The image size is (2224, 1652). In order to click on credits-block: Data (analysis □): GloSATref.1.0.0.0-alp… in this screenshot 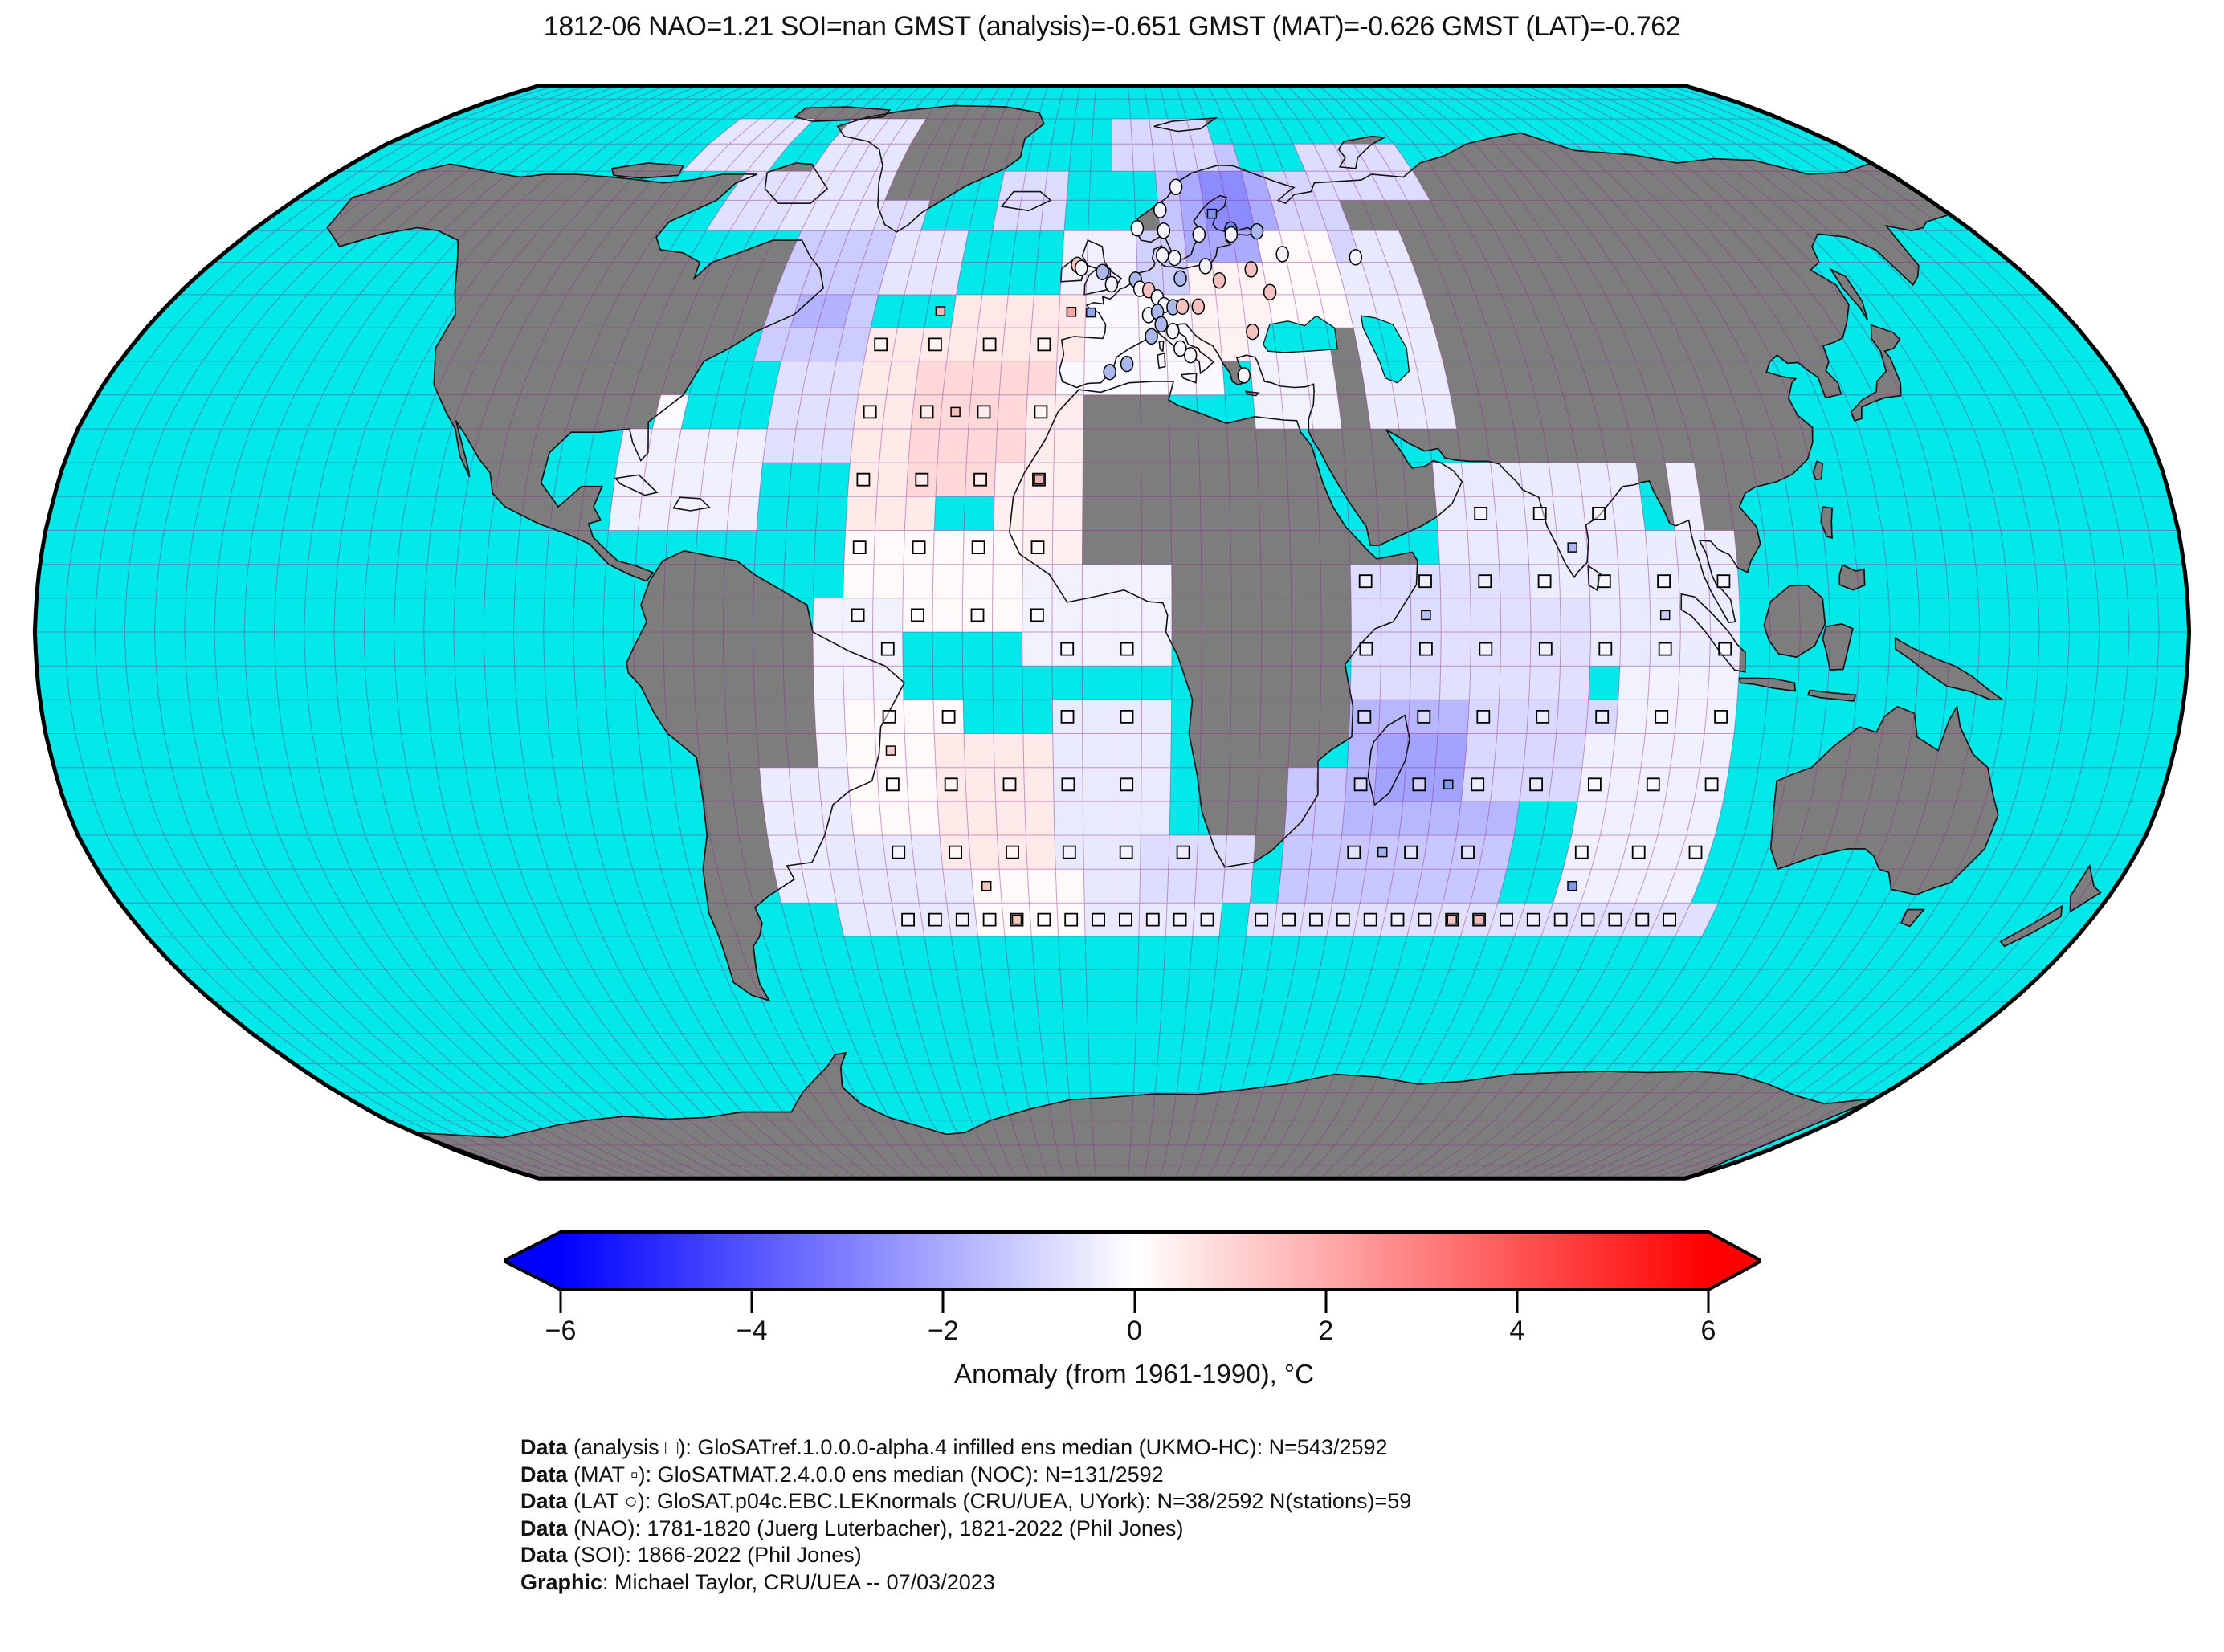, I will do `click(966, 1515)`.